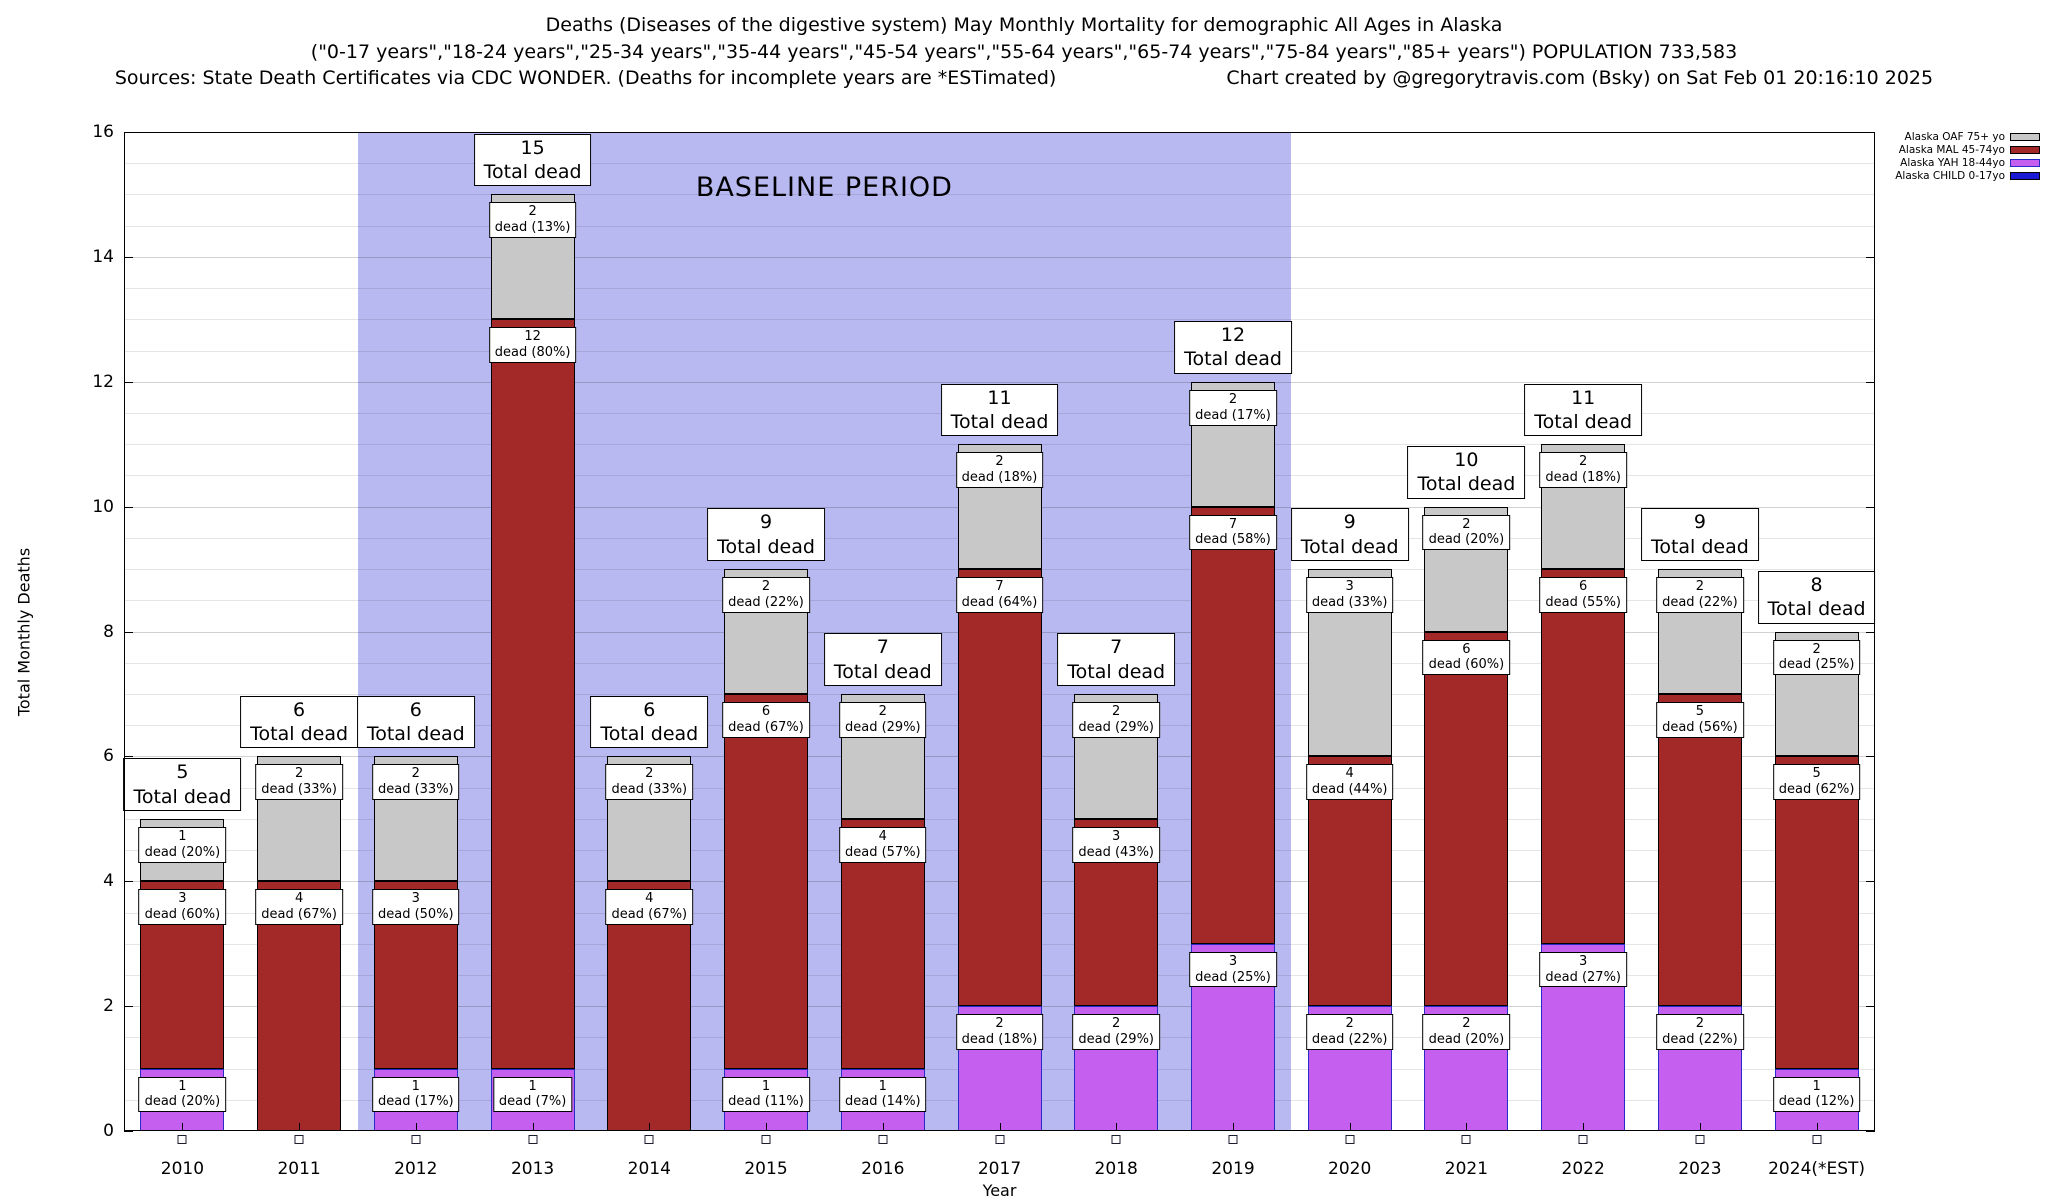 The height and width of the screenshot is (1200, 2048). Describe the element at coordinates (182, 836) in the screenshot. I see `segment-label-oaf-2010-value: 1` at that location.